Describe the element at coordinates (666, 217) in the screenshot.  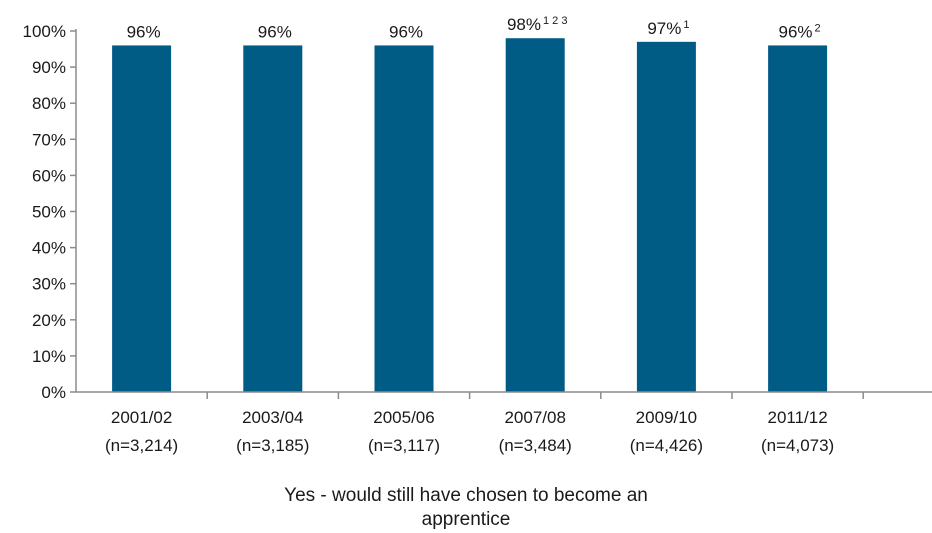
I see `bar-2009/10` at that location.